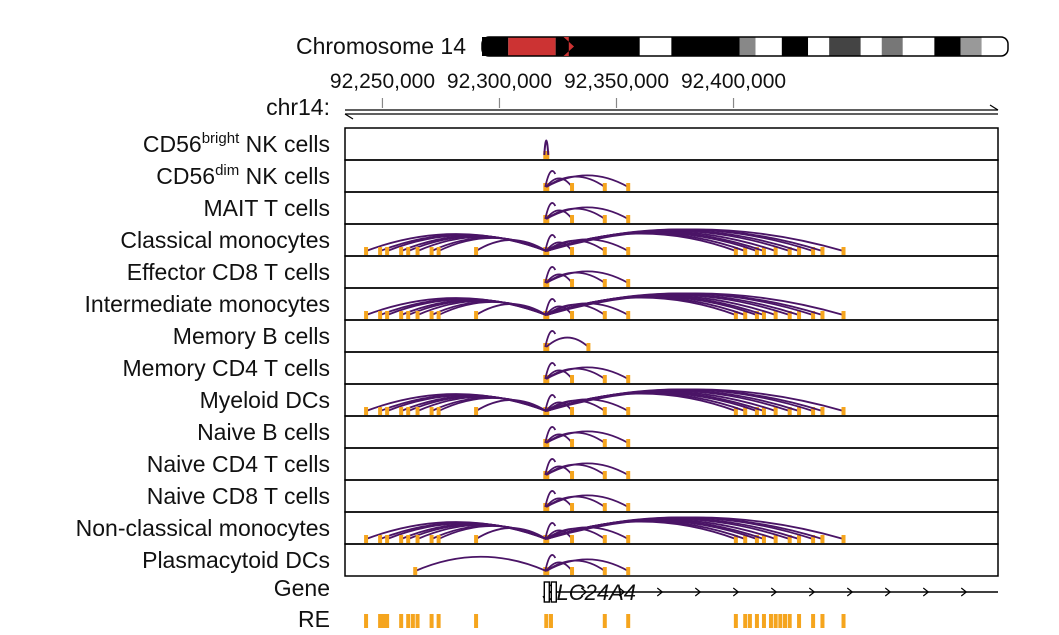  Describe the element at coordinates (236, 560) in the screenshot. I see `track-label: Plasmacytoid DCs` at that location.